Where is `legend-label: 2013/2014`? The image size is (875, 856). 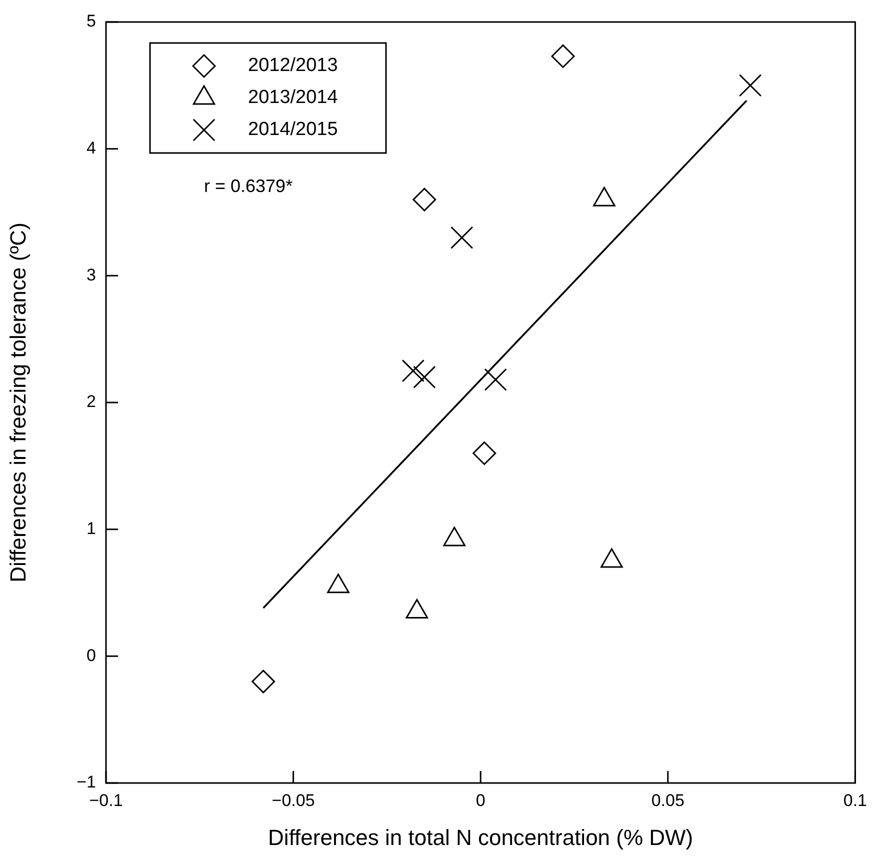 legend-label: 2013/2014 is located at coordinates (293, 97).